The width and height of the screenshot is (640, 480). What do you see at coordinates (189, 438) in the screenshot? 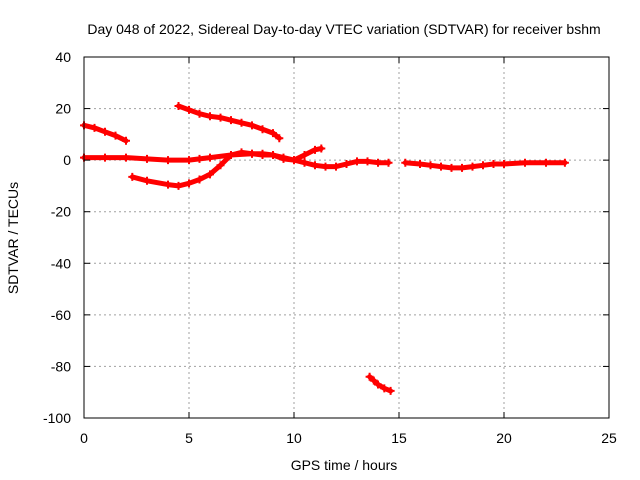
I see `x-tick-label: 5` at bounding box center [189, 438].